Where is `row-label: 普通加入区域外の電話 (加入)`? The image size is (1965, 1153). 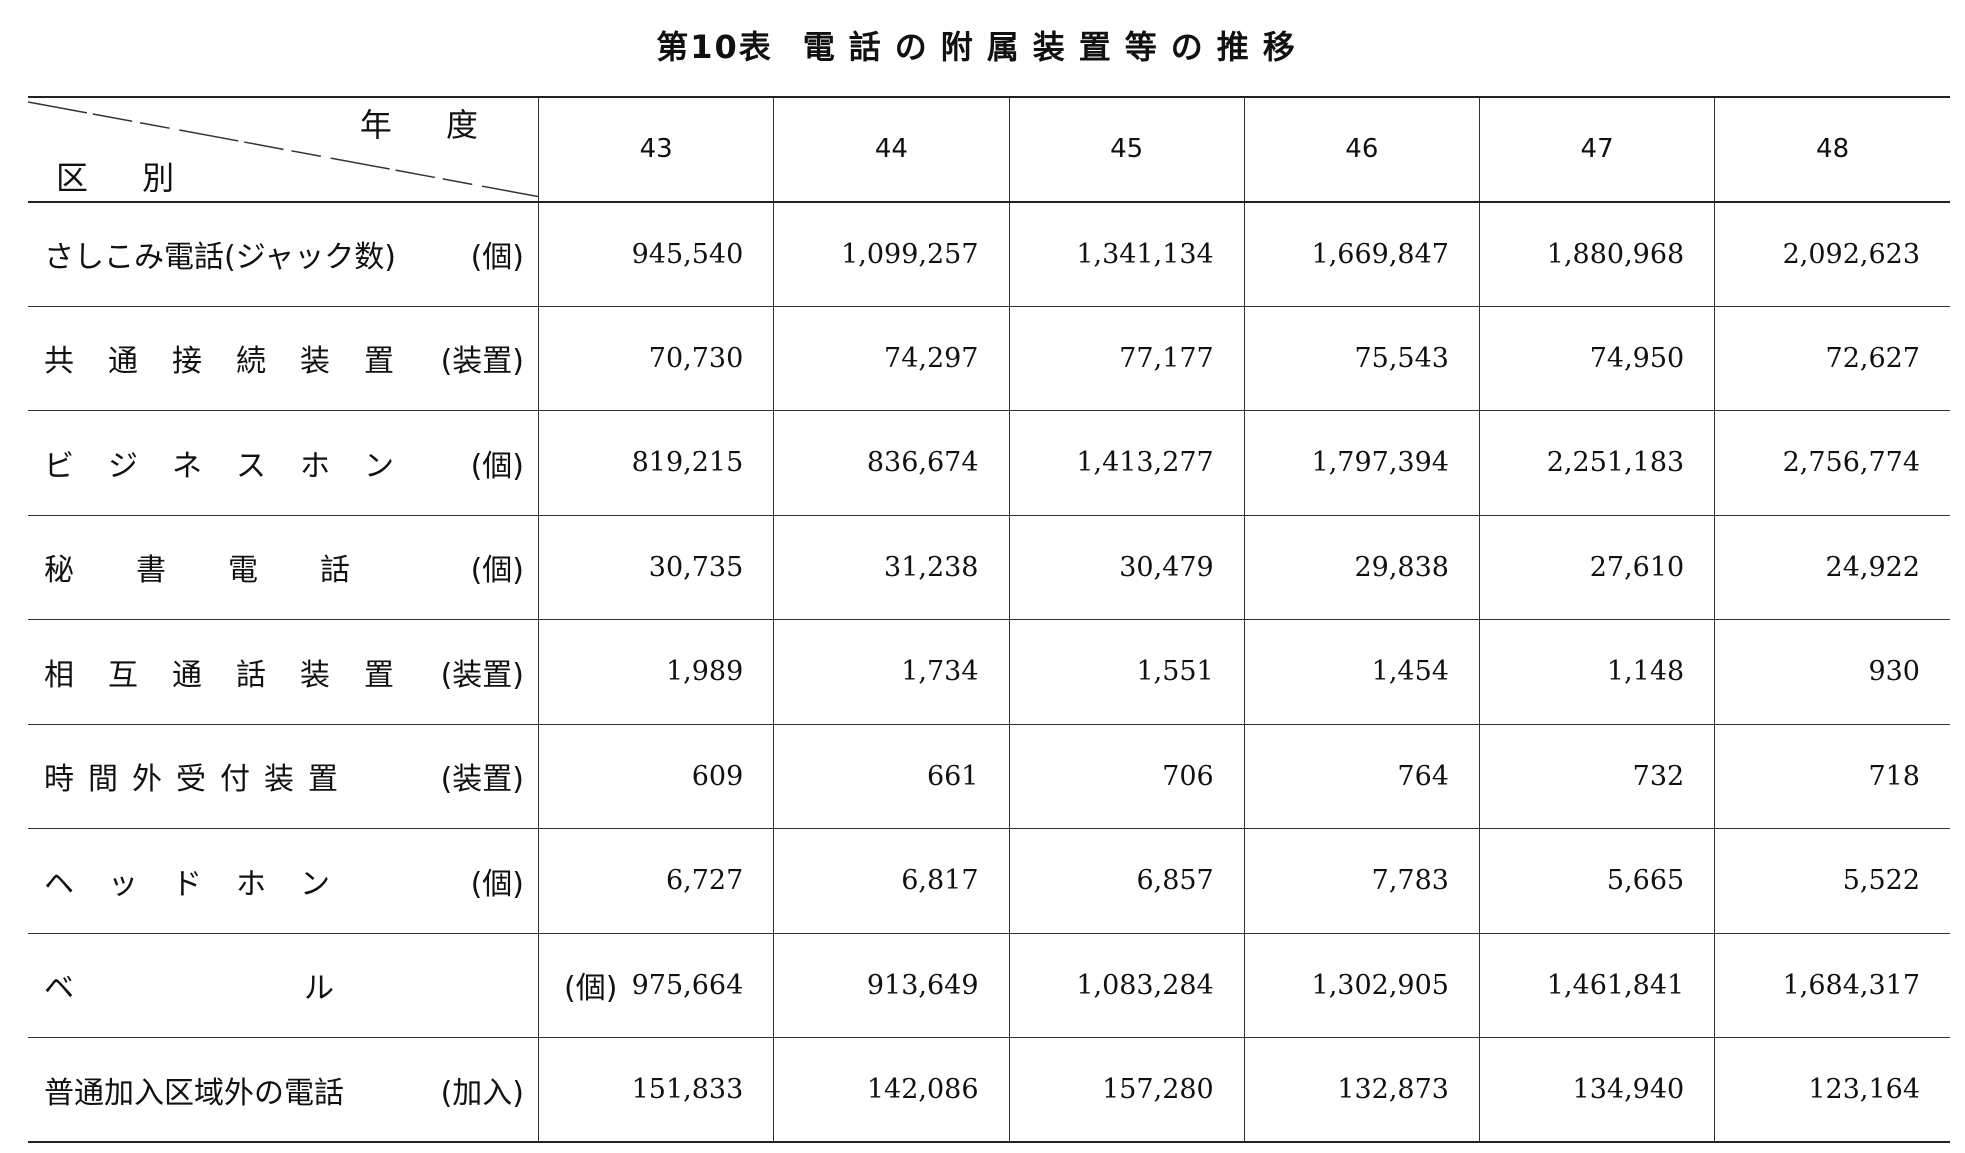
row-label: 普通加入区域外の電話 (加入) is located at coordinates (283, 1089).